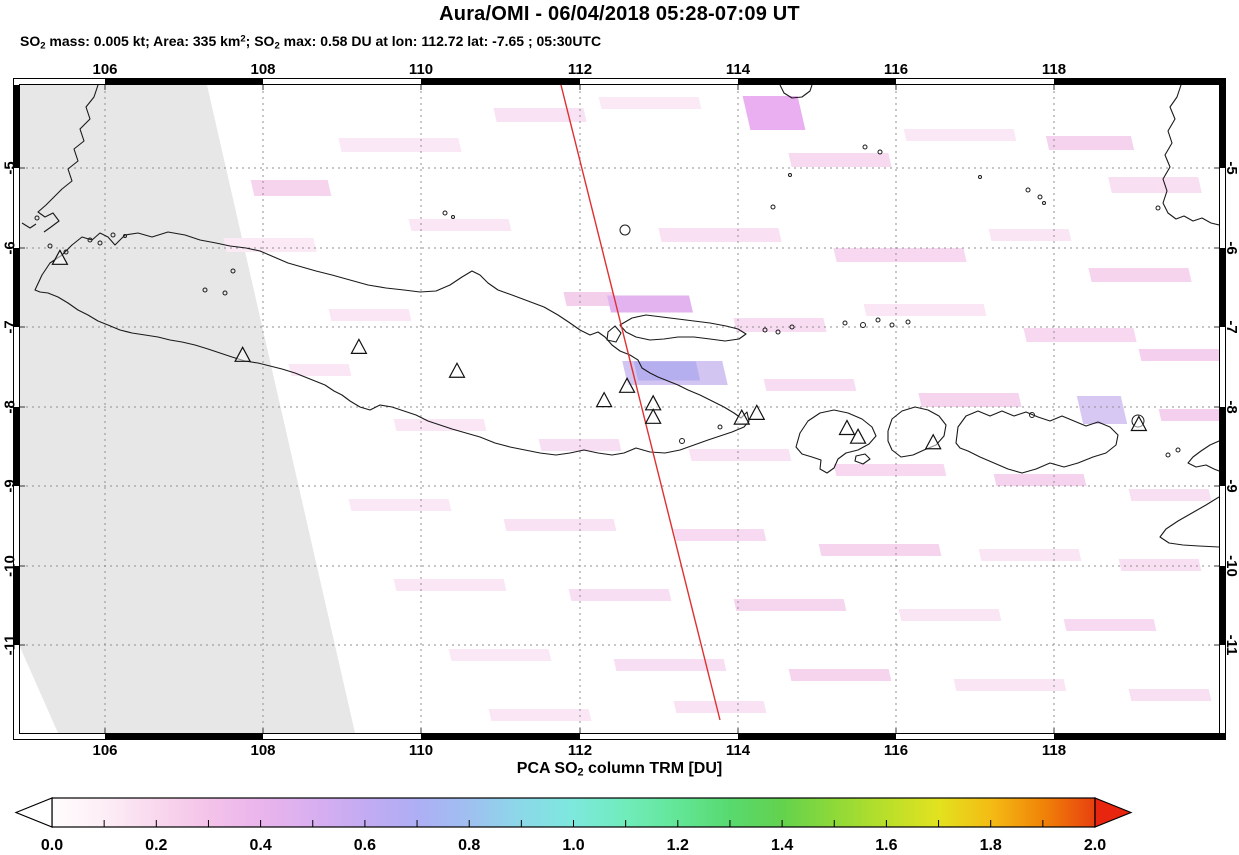 This screenshot has width=1239, height=855. I want to click on lon-tick-label-top: 118, so click(1054, 69).